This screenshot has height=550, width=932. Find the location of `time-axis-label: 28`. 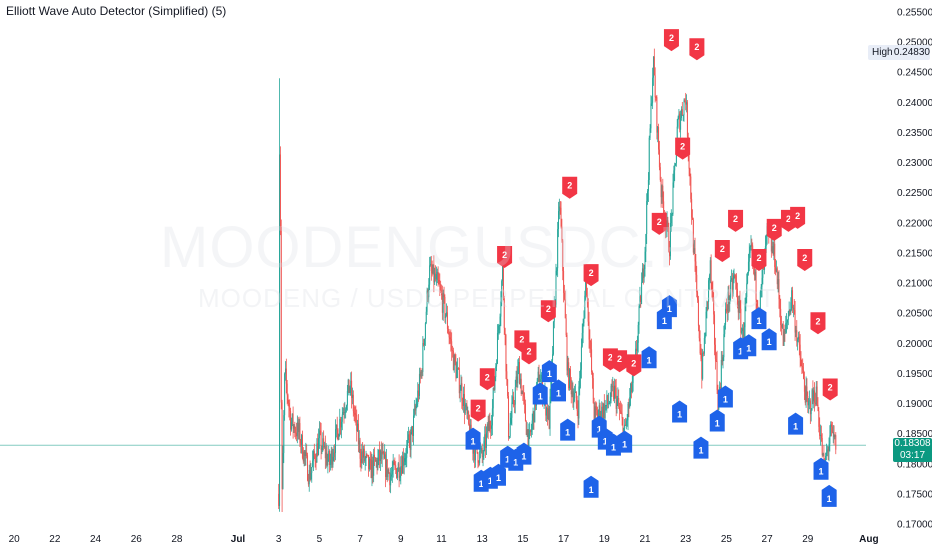

time-axis-label: 28 is located at coordinates (177, 539).